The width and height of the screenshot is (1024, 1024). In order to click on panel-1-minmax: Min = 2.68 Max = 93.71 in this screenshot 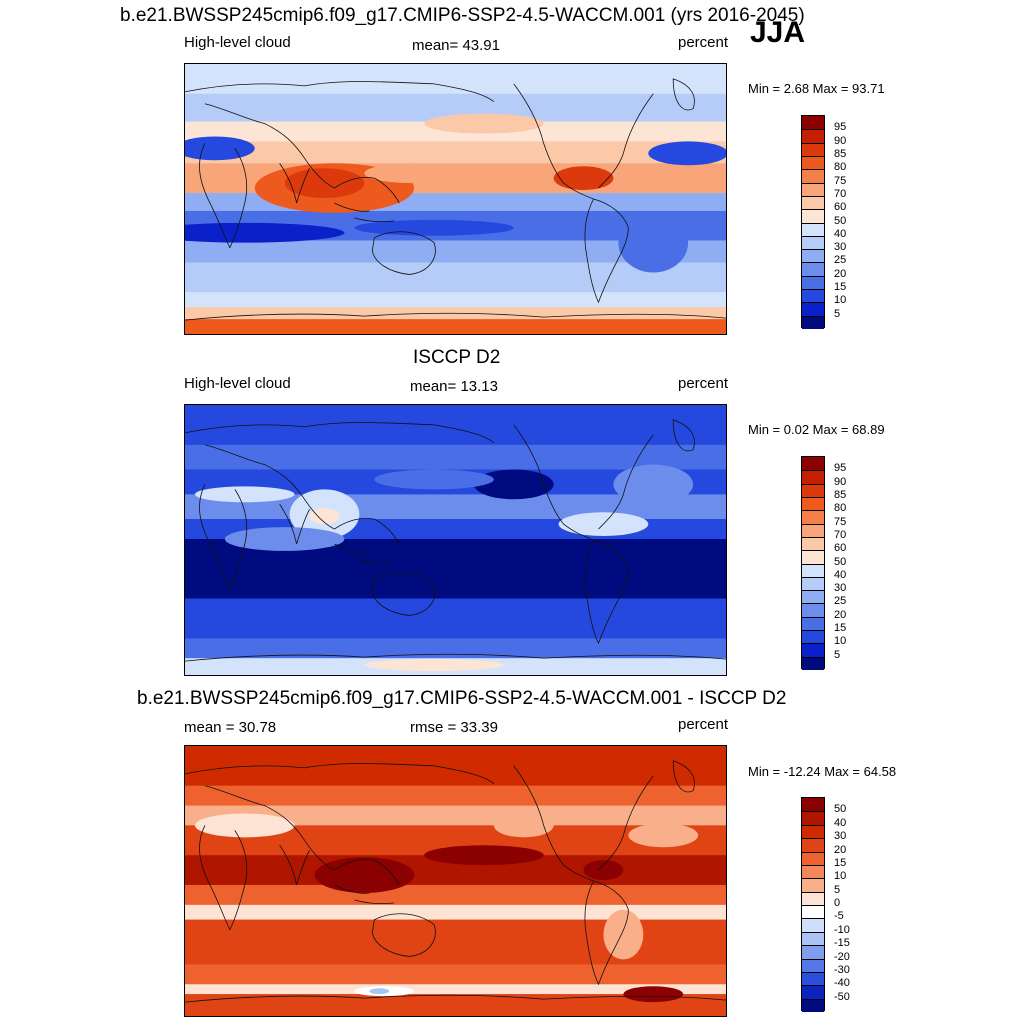, I will do `click(816, 88)`.